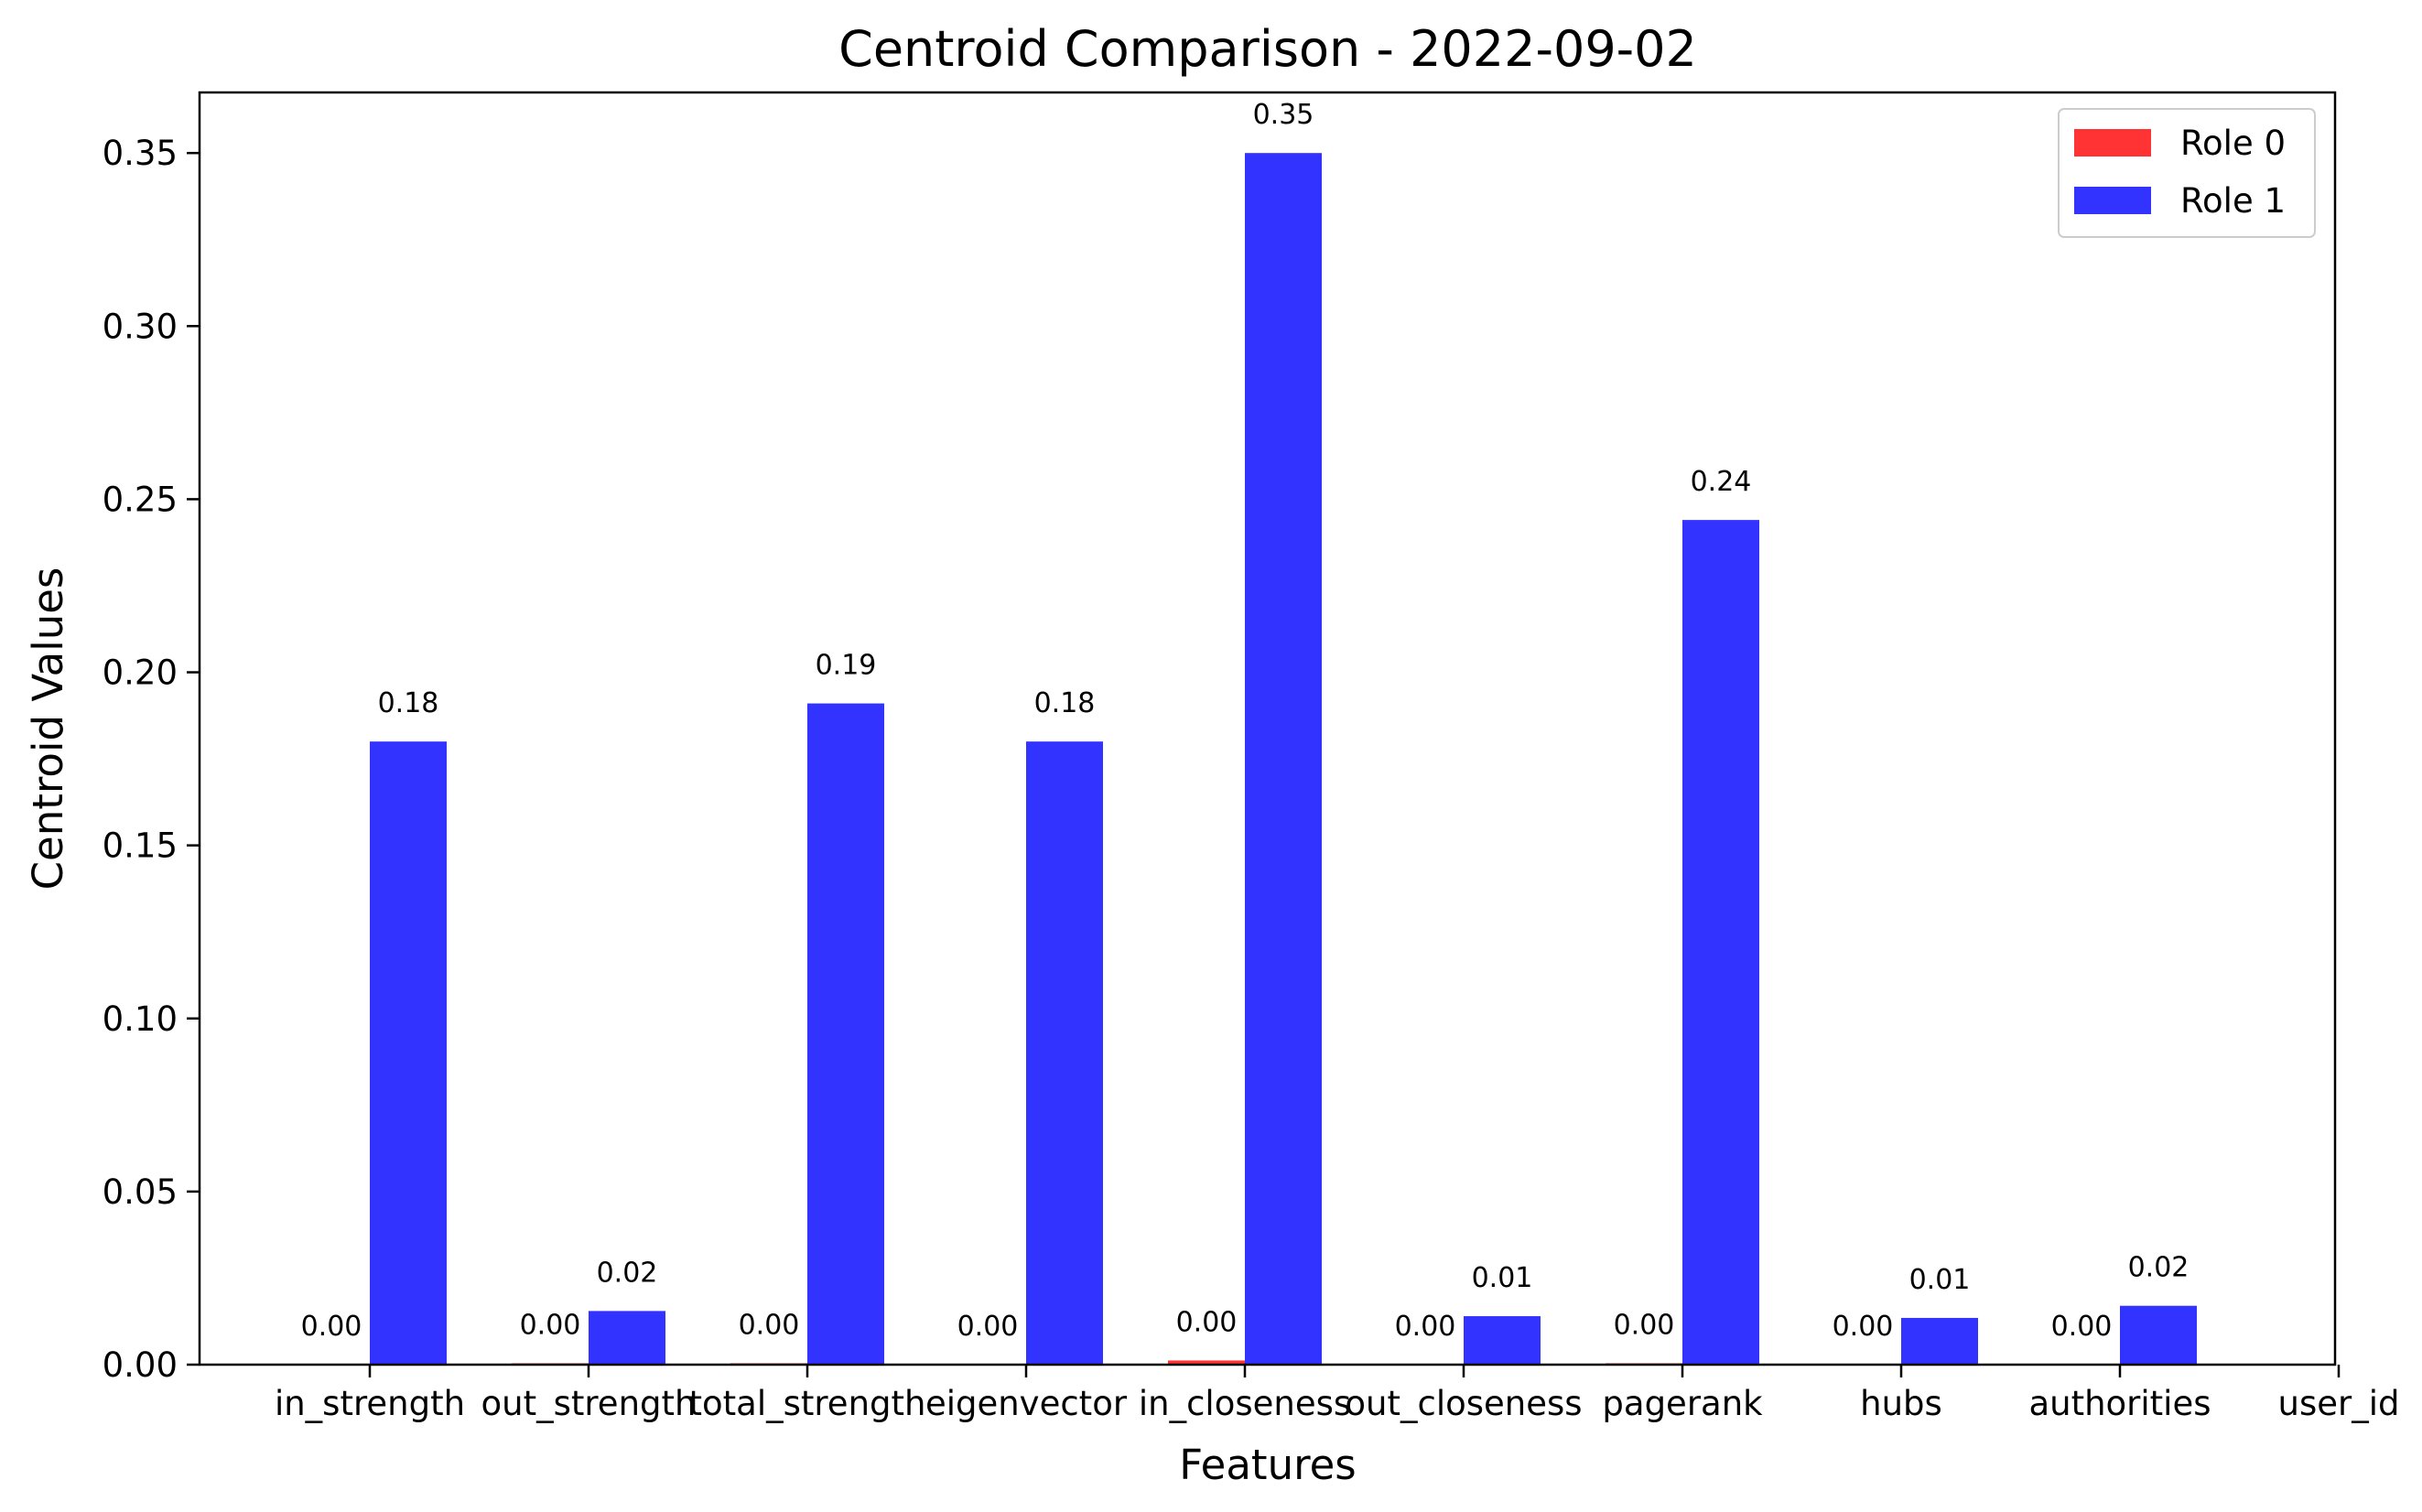 The image size is (2422, 1512). I want to click on legend-label-role-0: Role 0, so click(2233, 143).